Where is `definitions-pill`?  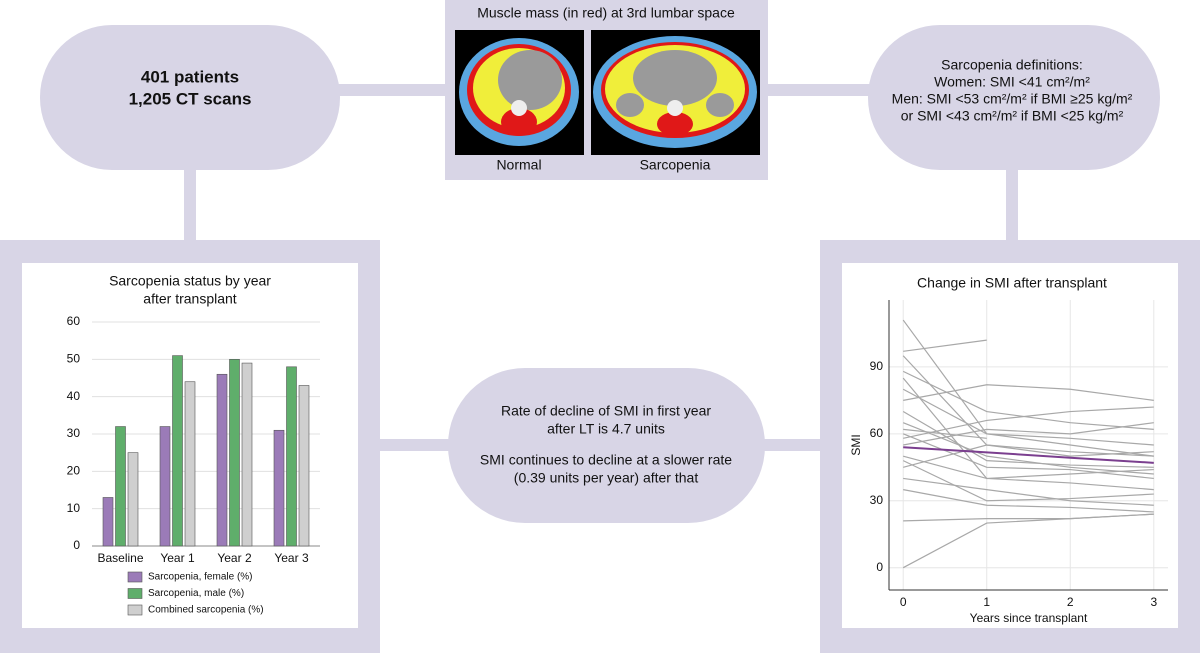
definitions-pill is located at coordinates (1014, 97).